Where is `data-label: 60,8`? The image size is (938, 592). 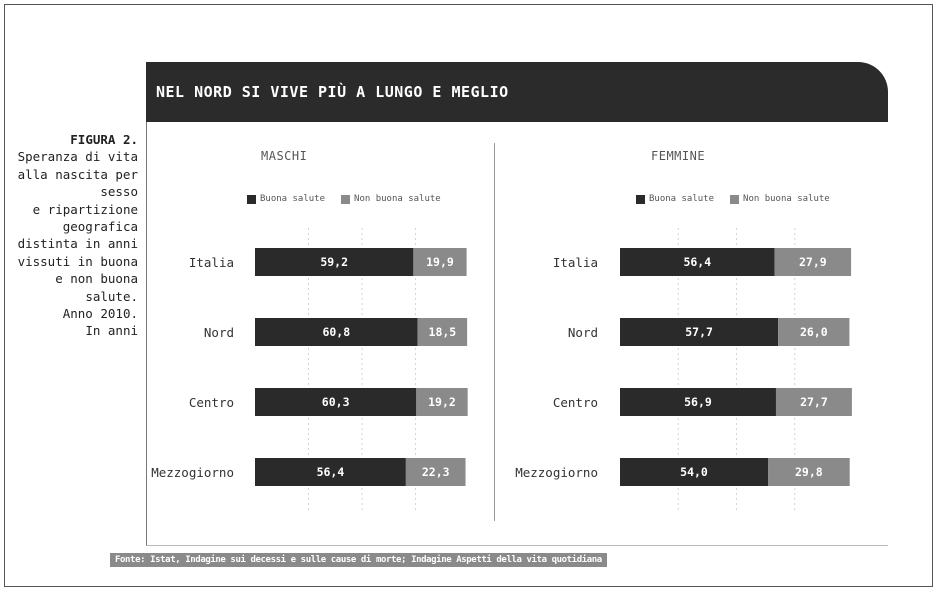 data-label: 60,8 is located at coordinates (336, 332).